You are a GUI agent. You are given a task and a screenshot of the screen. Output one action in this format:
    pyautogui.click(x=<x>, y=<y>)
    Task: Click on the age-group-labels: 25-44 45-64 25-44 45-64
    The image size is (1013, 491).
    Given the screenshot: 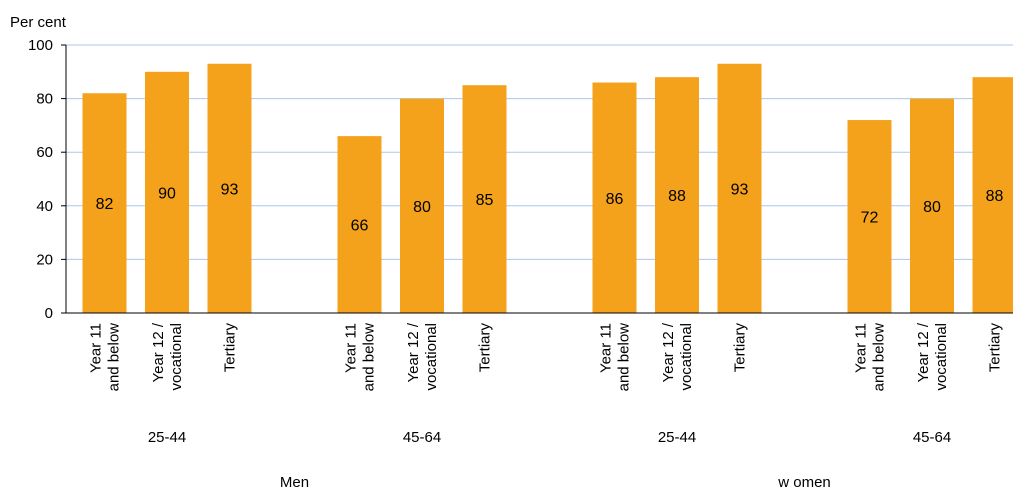 What is the action you would take?
    pyautogui.click(x=549, y=437)
    